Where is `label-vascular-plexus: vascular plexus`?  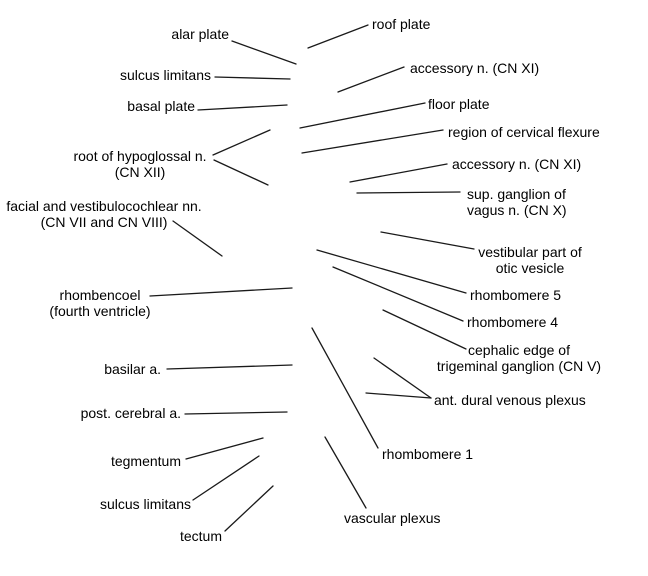 label-vascular-plexus: vascular plexus is located at coordinates (392, 518).